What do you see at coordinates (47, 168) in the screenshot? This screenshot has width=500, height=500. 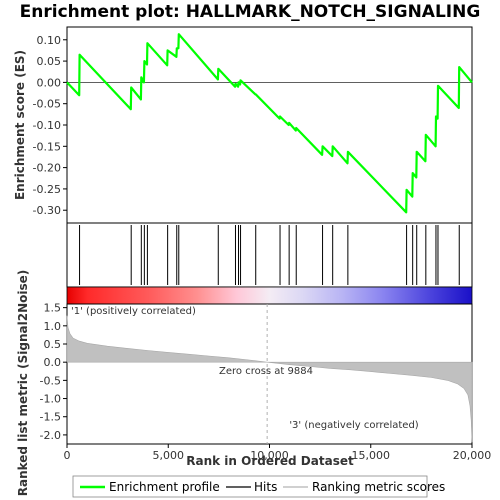 I see `es-y-tick-label: -0.20` at bounding box center [47, 168].